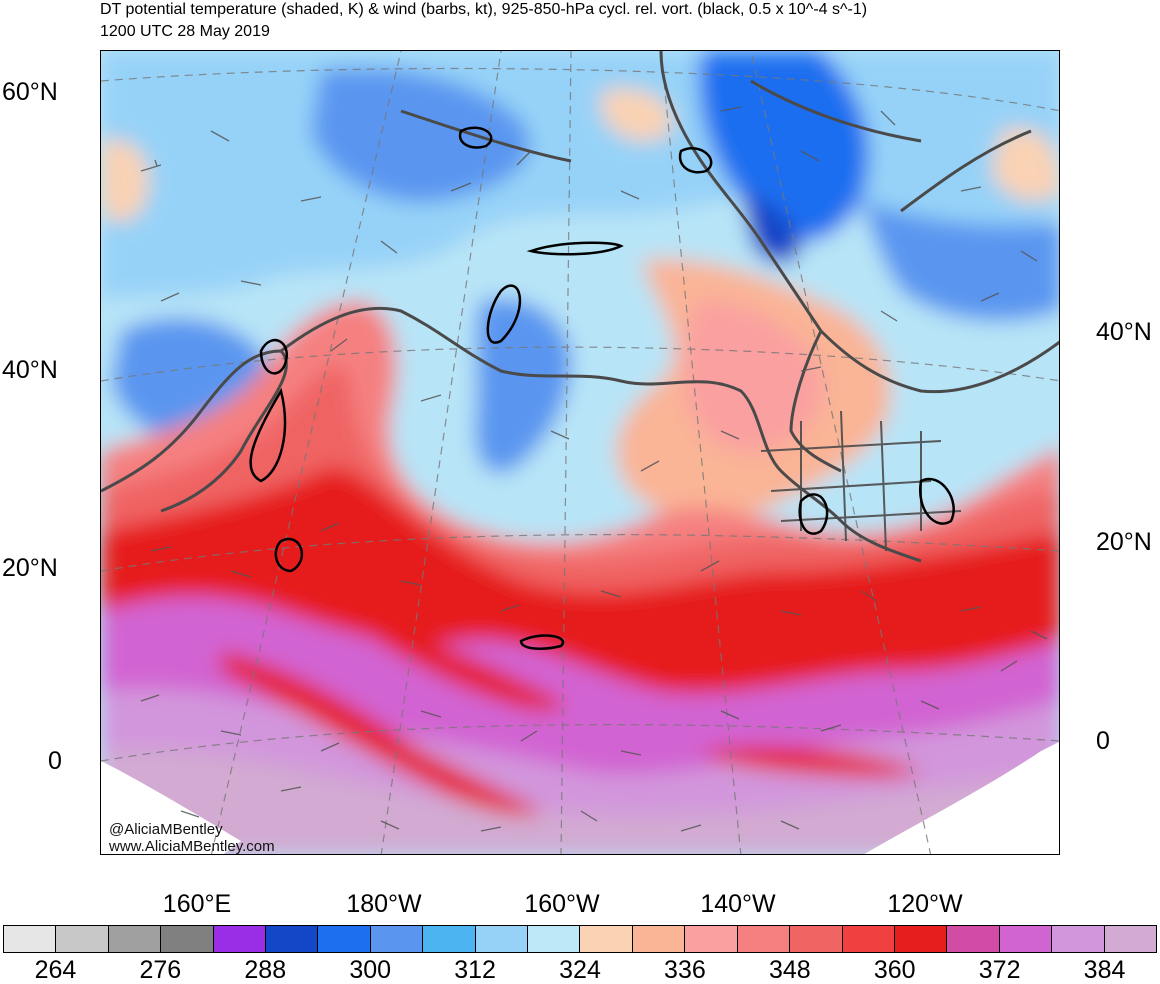 The height and width of the screenshot is (984, 1160). Describe the element at coordinates (999, 970) in the screenshot. I see `colorbar-label: 372` at that location.